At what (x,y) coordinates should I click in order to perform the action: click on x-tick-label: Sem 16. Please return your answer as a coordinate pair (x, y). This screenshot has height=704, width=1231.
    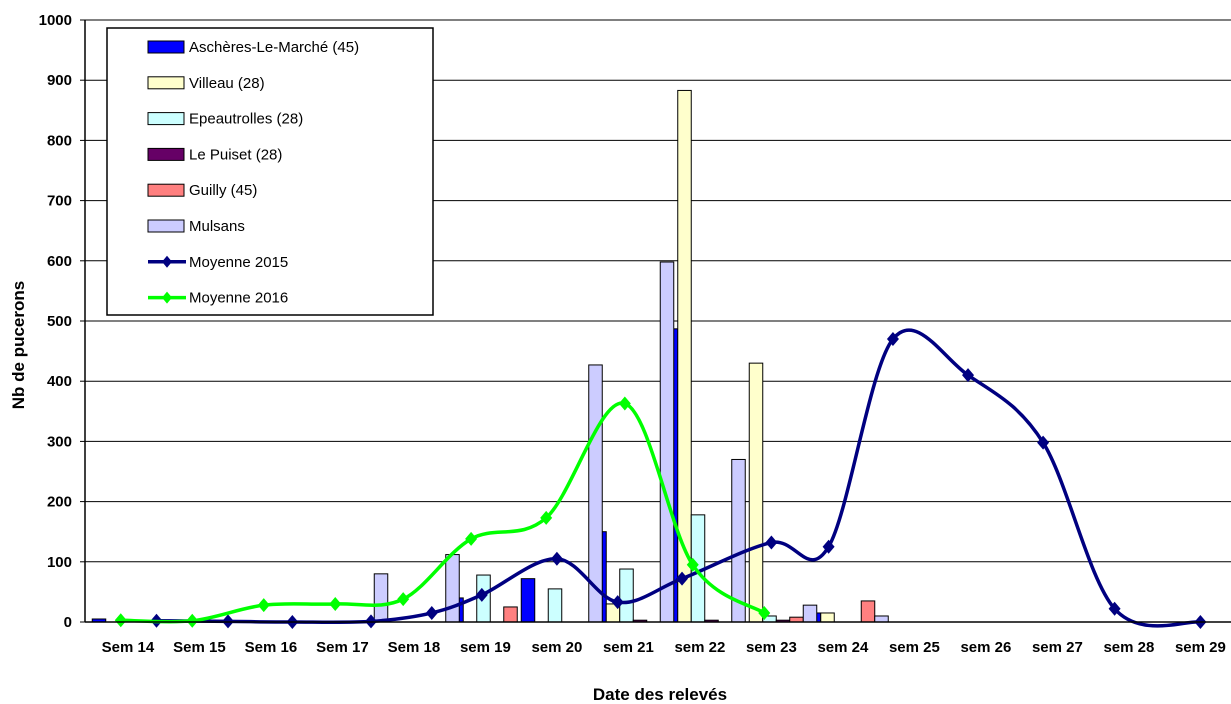
    Looking at the image, I should click on (271, 647).